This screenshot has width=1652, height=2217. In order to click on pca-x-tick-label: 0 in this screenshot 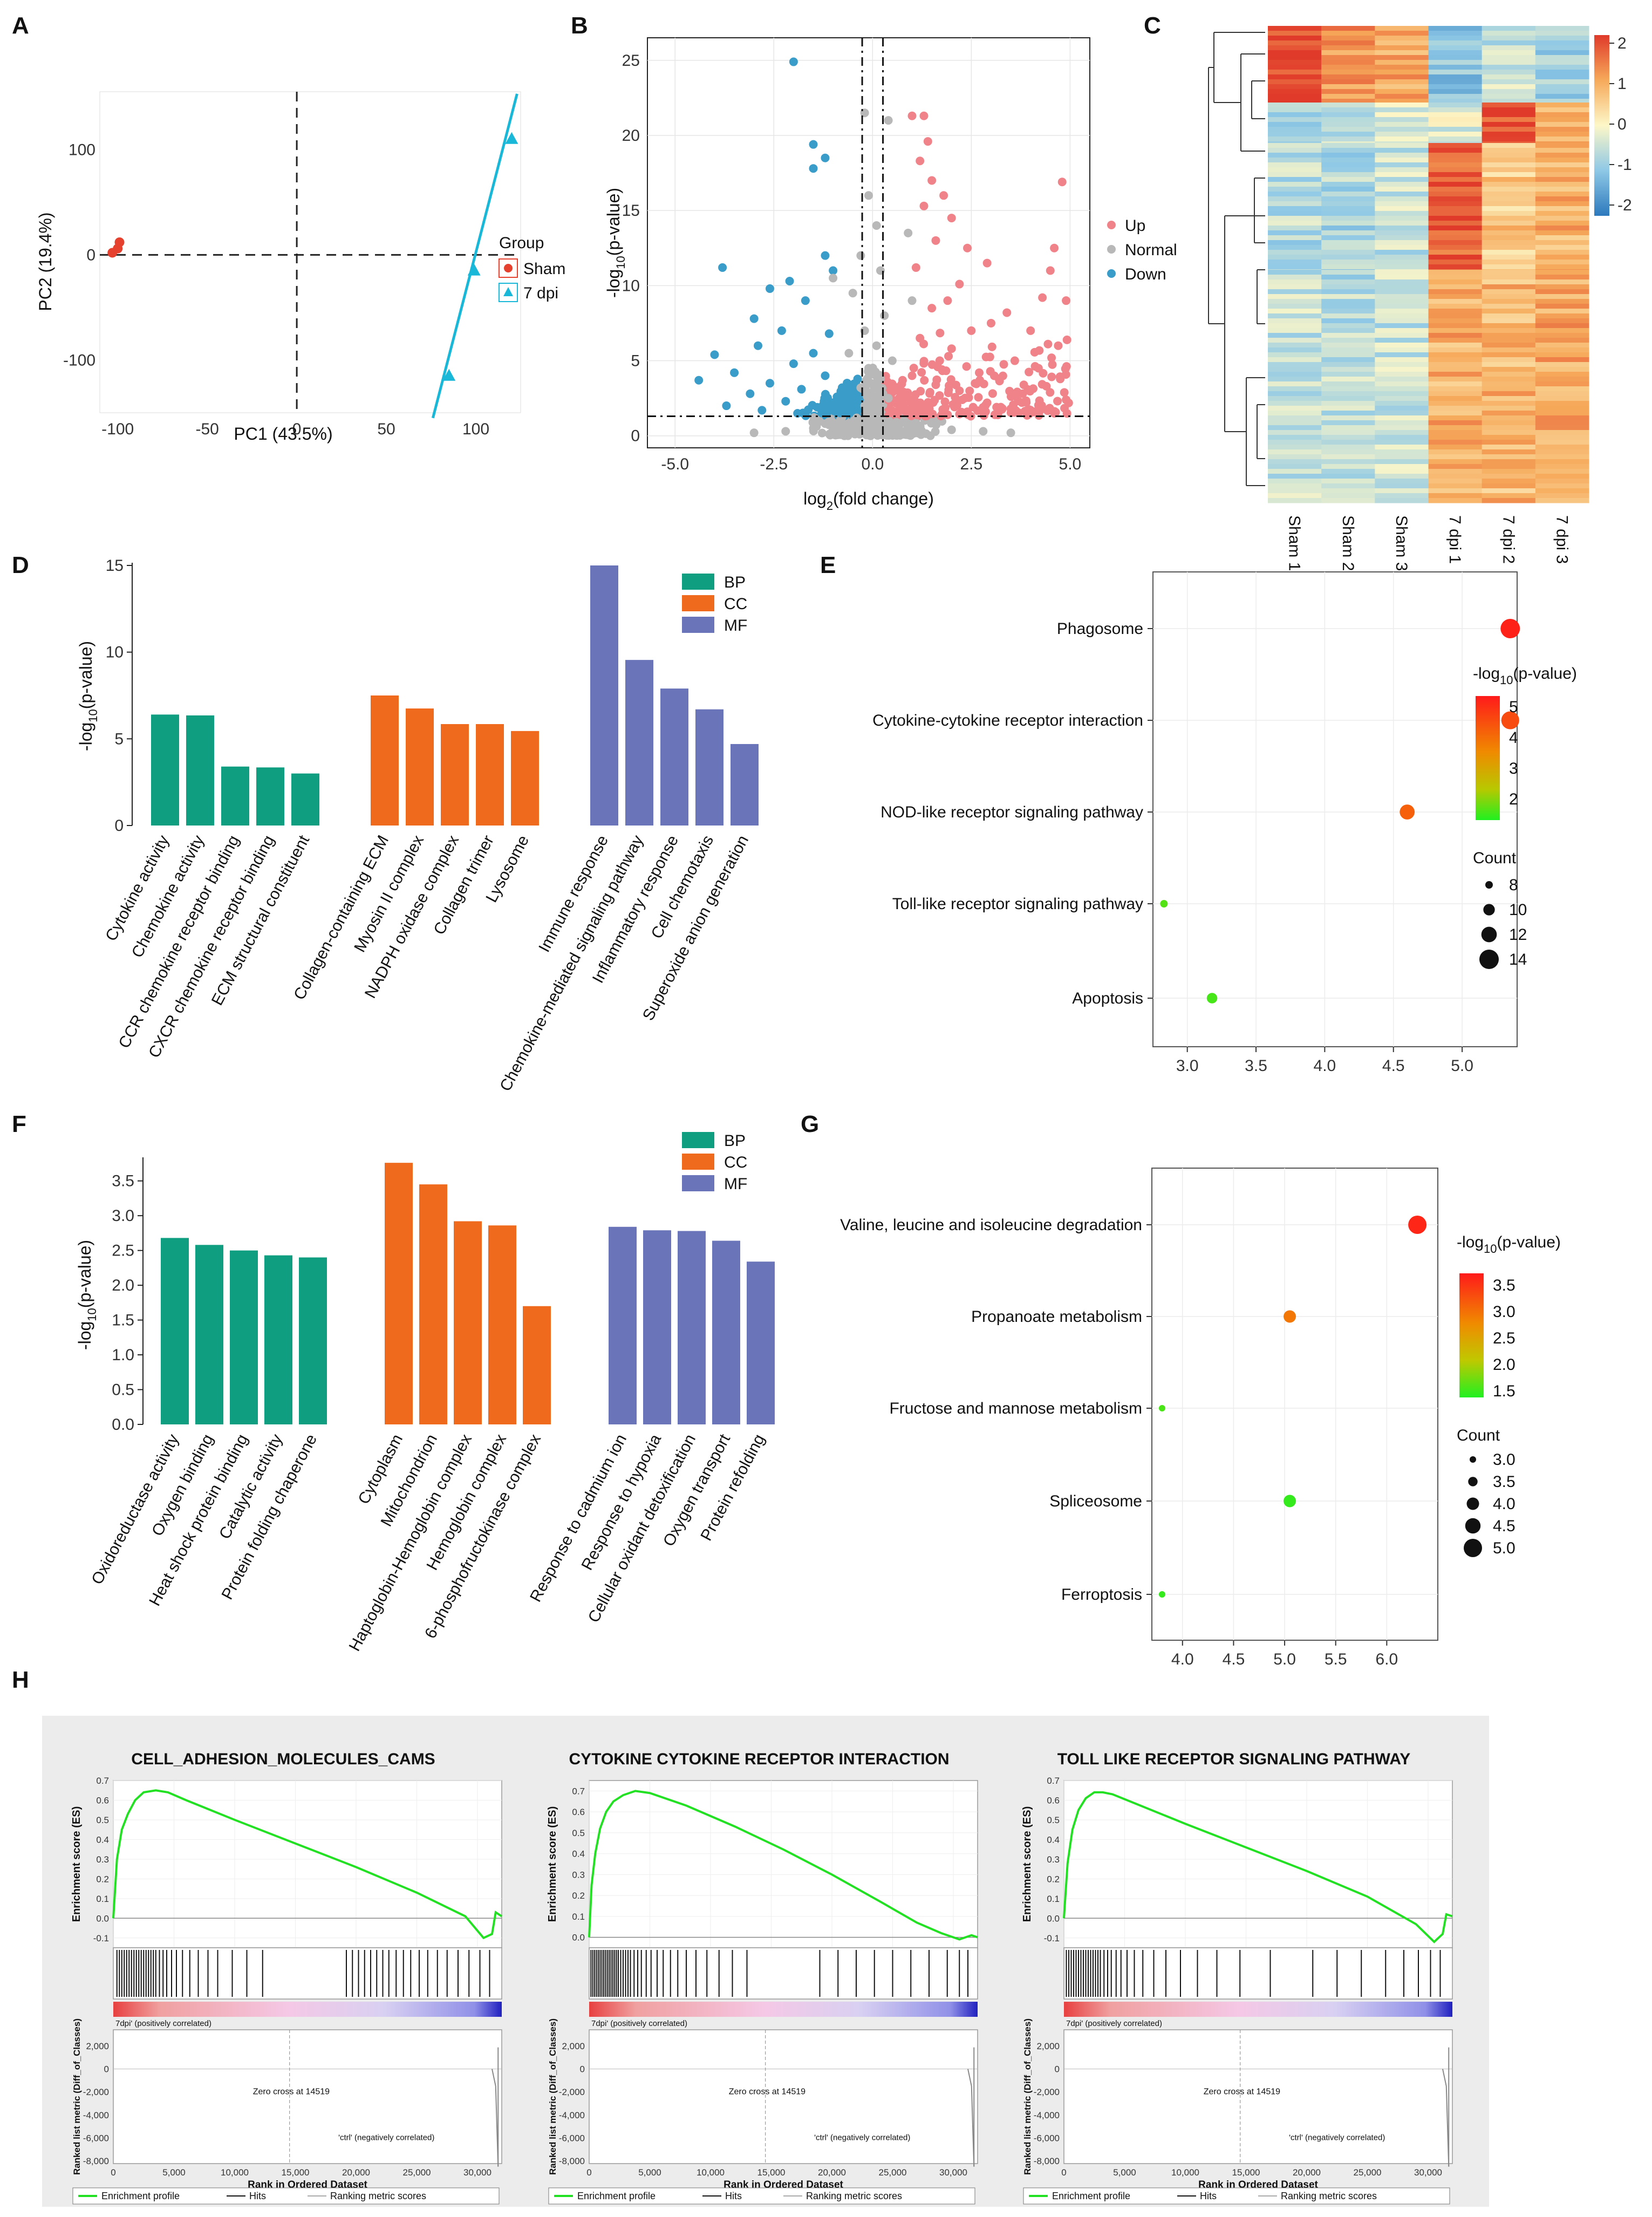, I will do `click(297, 429)`.